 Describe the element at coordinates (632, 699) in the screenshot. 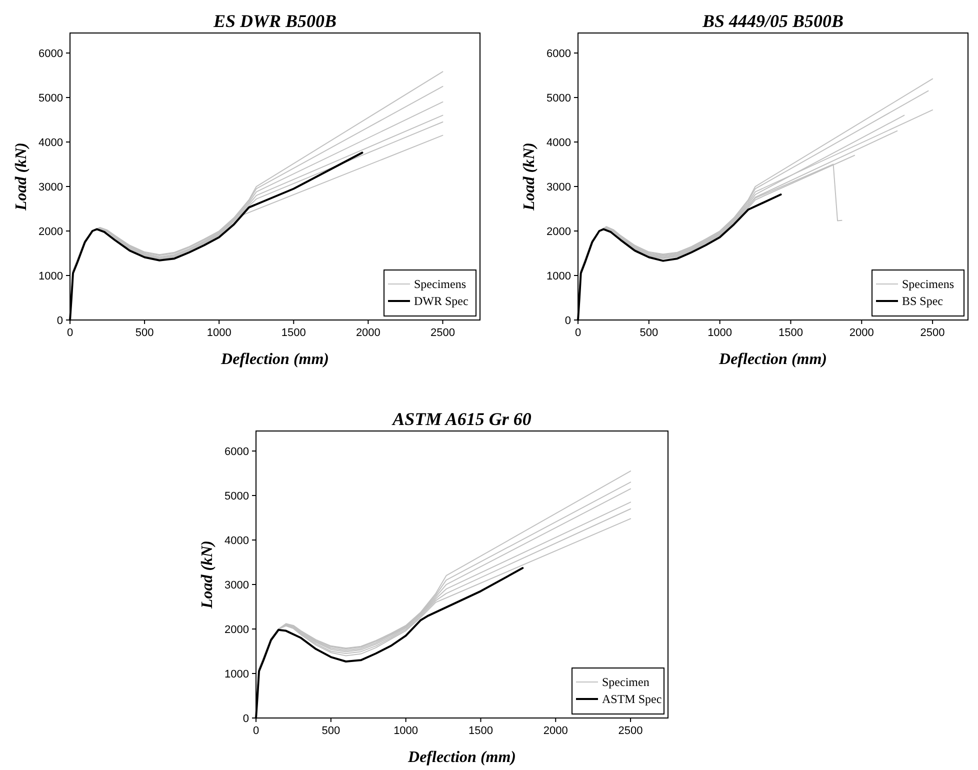

I see `legend-label: ASTM Spec` at that location.